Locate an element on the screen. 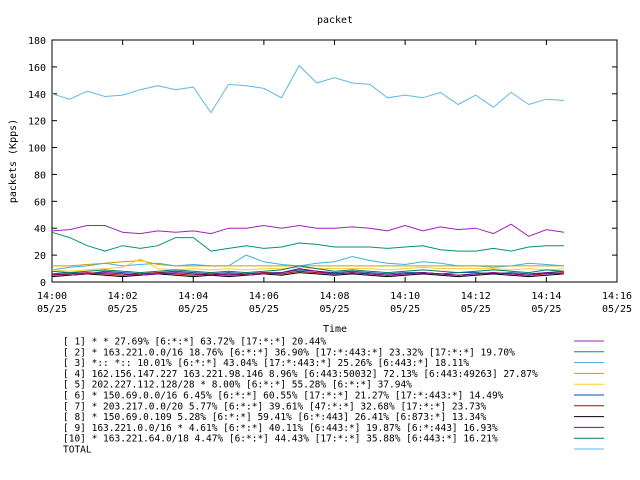 This screenshot has height=480, width=640. x-tick-time: 14:04 is located at coordinates (193, 296).